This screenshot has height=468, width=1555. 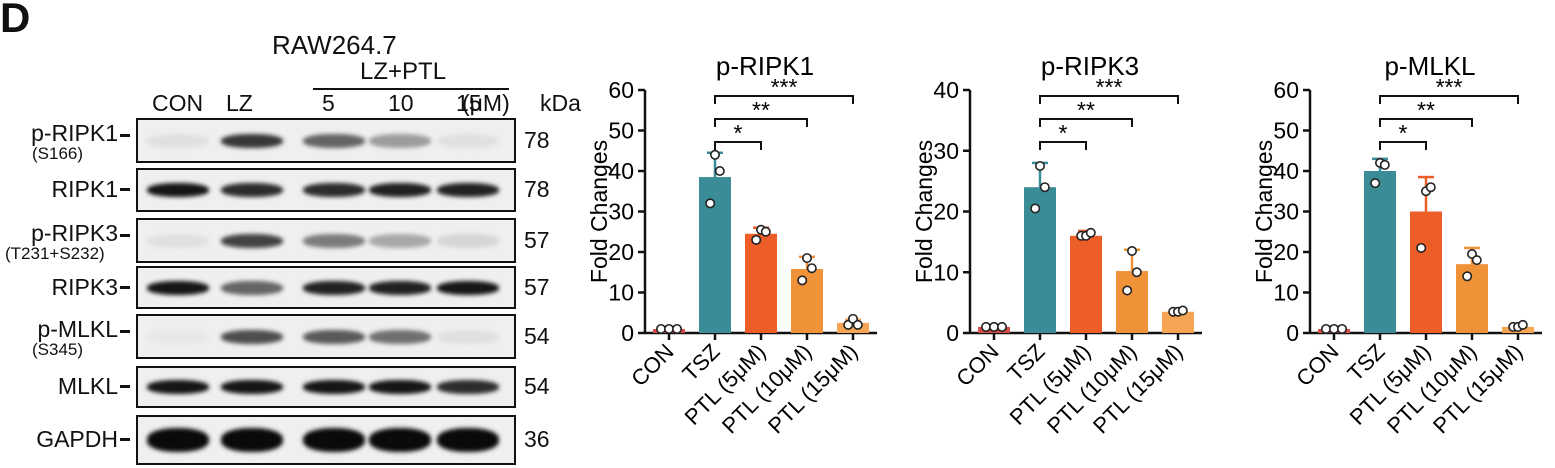 I want to click on band-sublabel: (T231+S232), so click(x=55, y=253).